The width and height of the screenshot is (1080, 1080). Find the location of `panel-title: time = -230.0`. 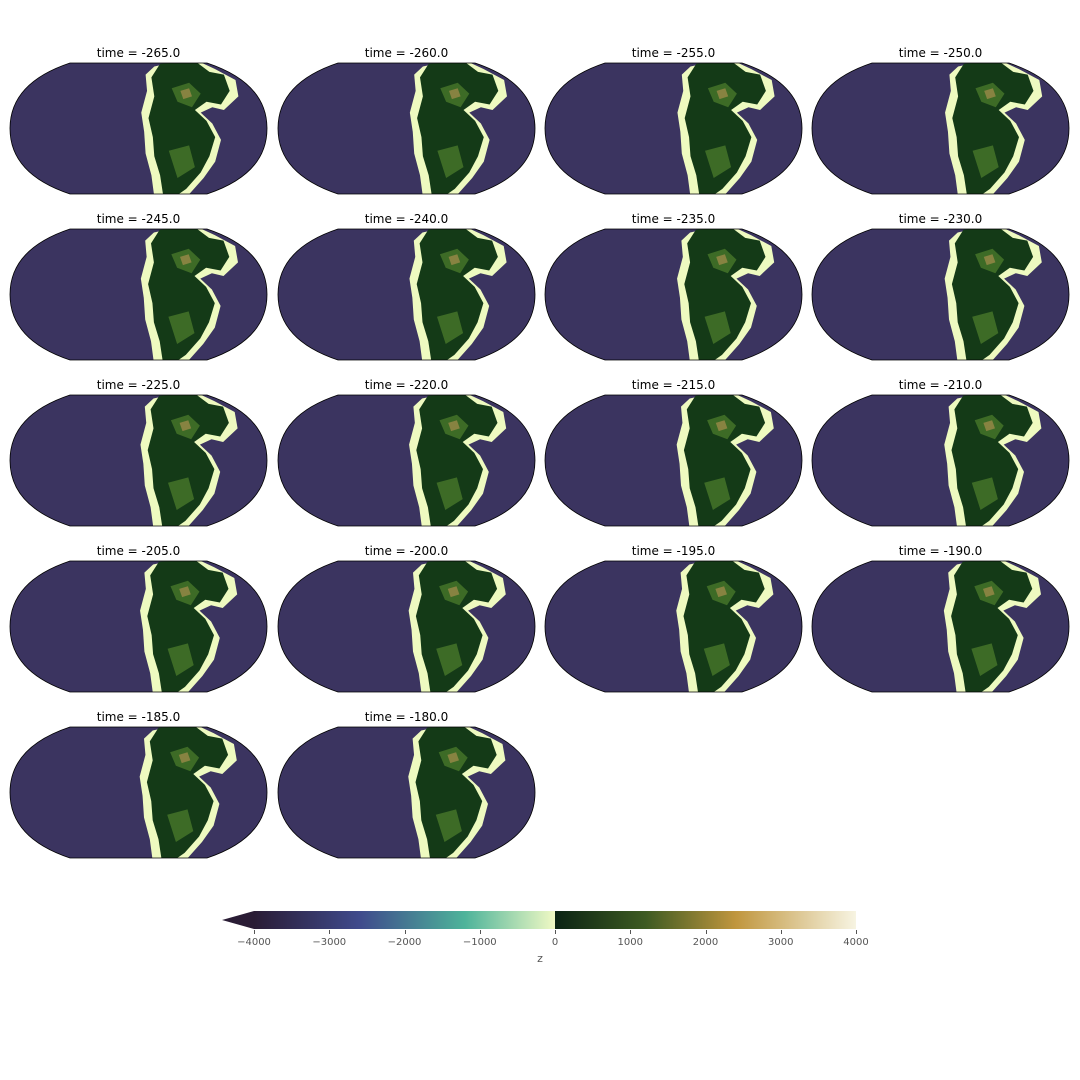

panel-title: time = -230.0 is located at coordinates (940, 219).